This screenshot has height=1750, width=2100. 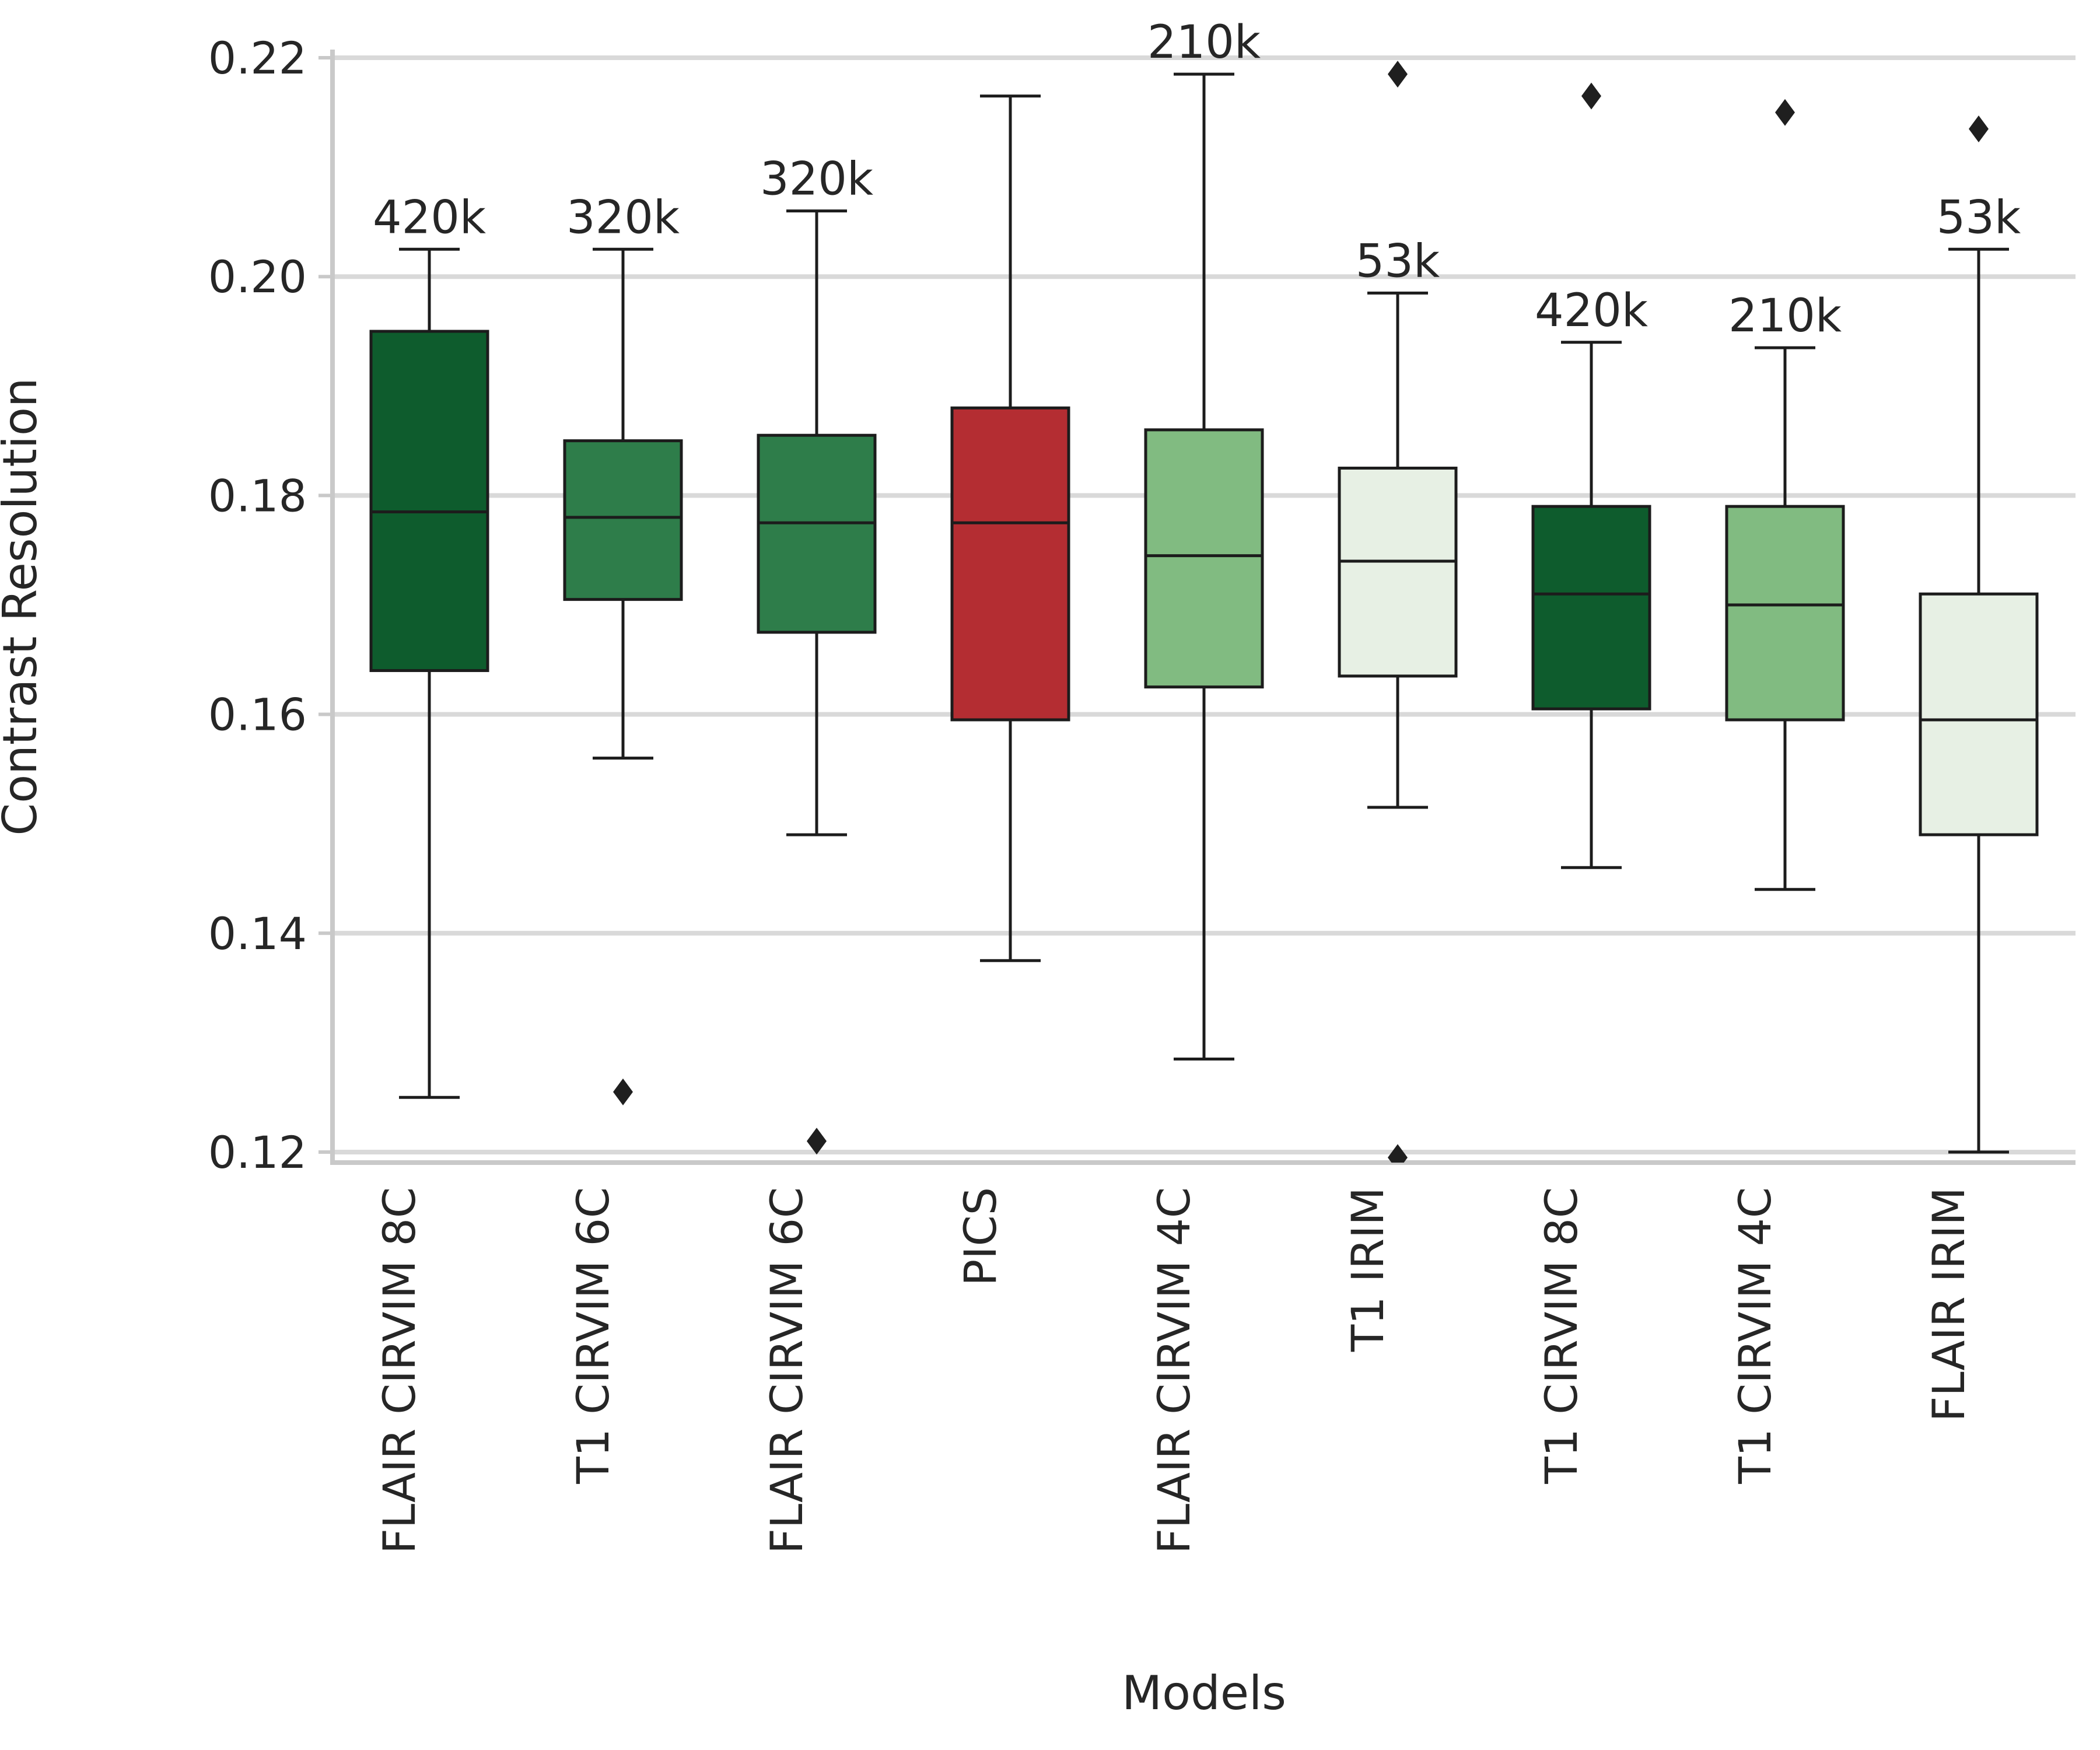 What do you see at coordinates (257, 1152) in the screenshot?
I see `y-tick-label: 0.12` at bounding box center [257, 1152].